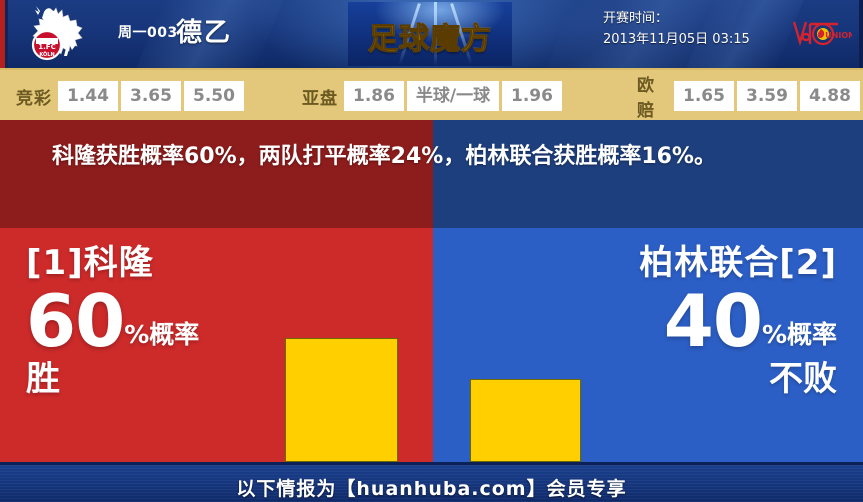  What do you see at coordinates (713, 321) in the screenshot?
I see `away-percent-value: 40` at bounding box center [713, 321].